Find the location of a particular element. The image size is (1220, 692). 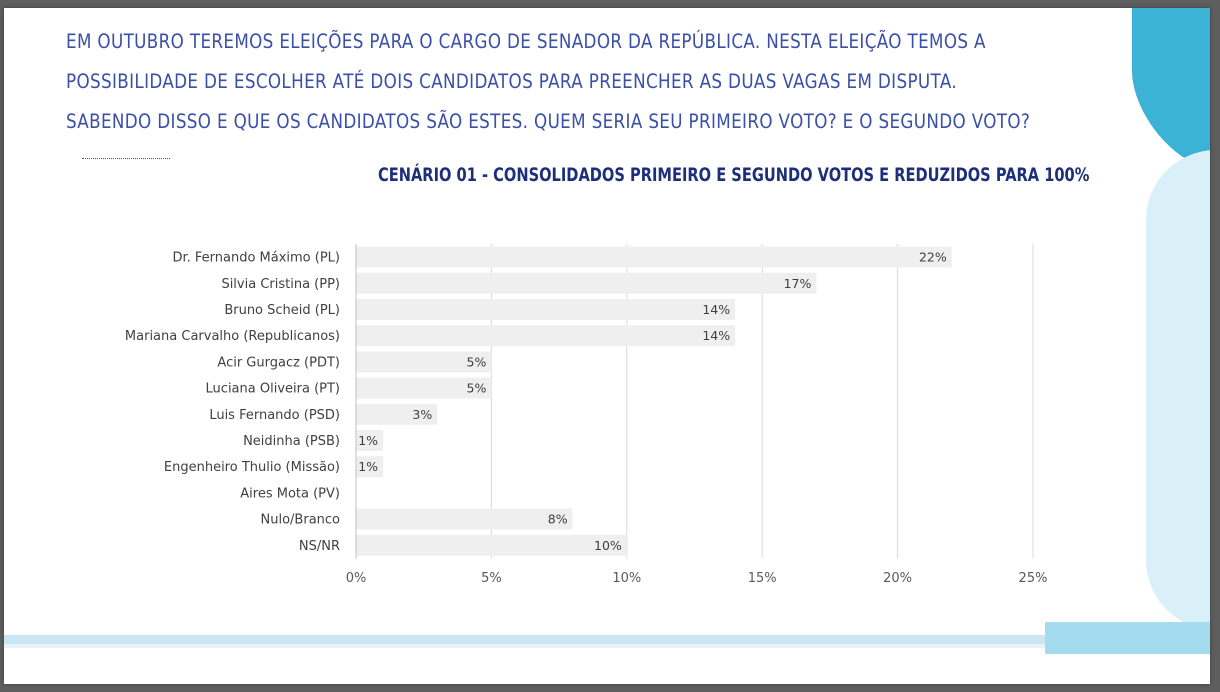

category-label: Aires Mota (PV) is located at coordinates (290, 493).